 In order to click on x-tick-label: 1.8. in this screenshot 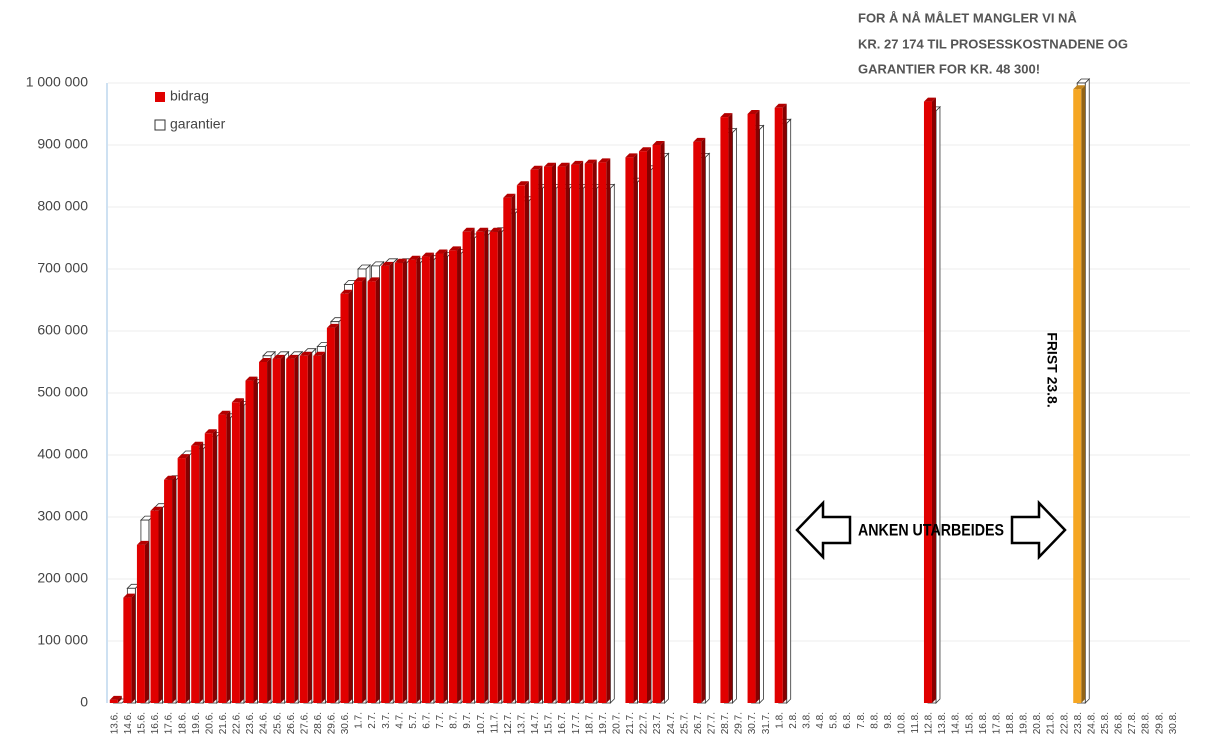, I will do `click(779, 720)`.